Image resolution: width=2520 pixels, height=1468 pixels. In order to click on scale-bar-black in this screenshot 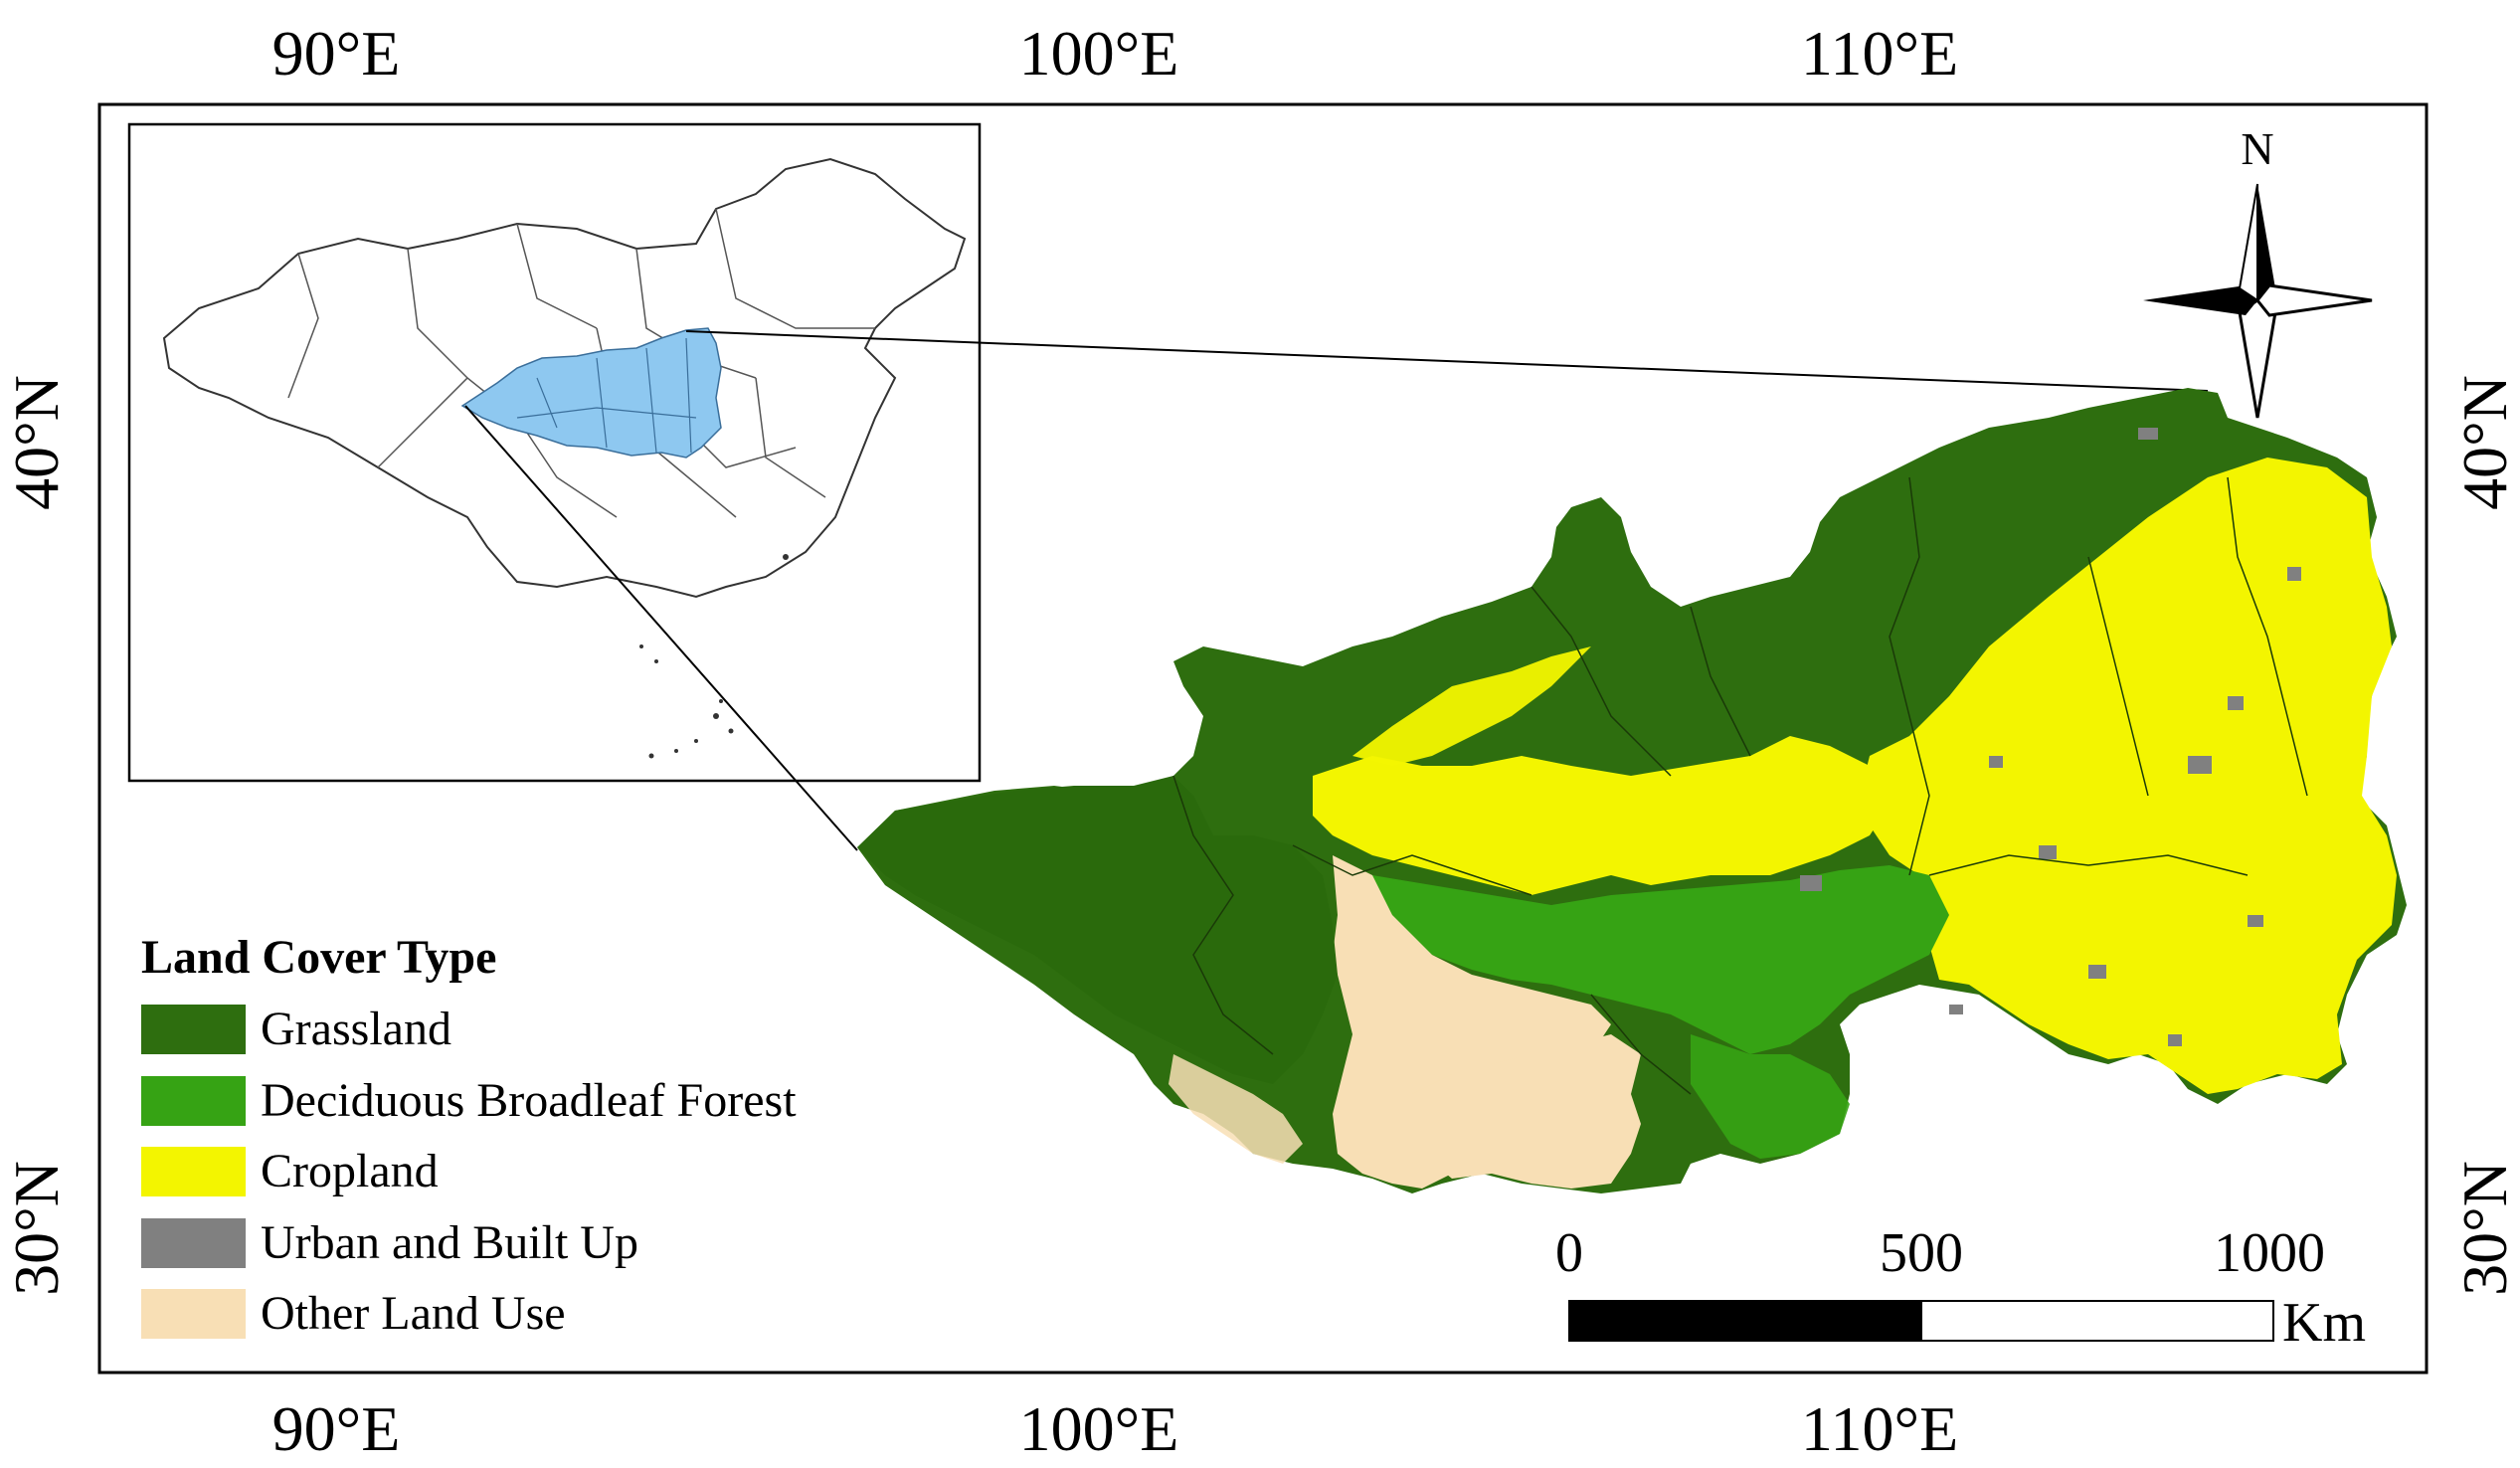, I will do `click(1745, 1321)`.